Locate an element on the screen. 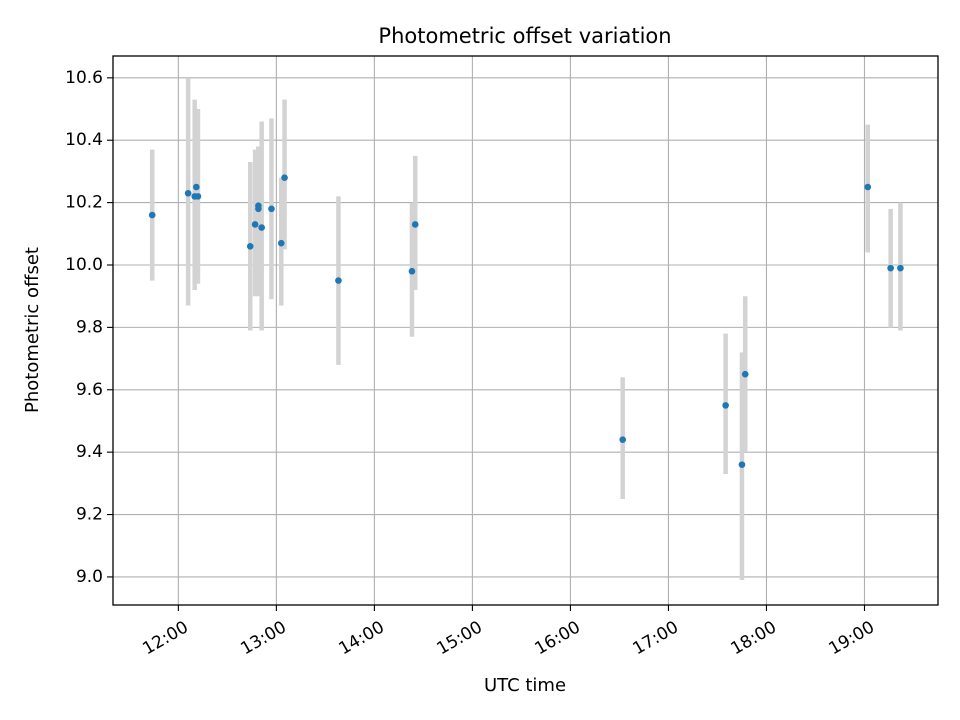 This screenshot has height=720, width=960. y-tick-label: 10.0 is located at coordinates (84, 265).